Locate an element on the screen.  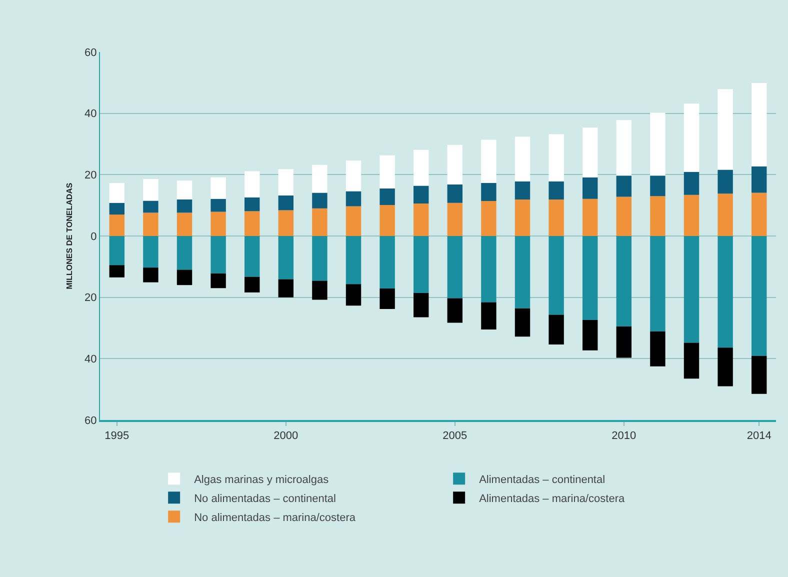
x-tick-label: 2014 is located at coordinates (759, 436).